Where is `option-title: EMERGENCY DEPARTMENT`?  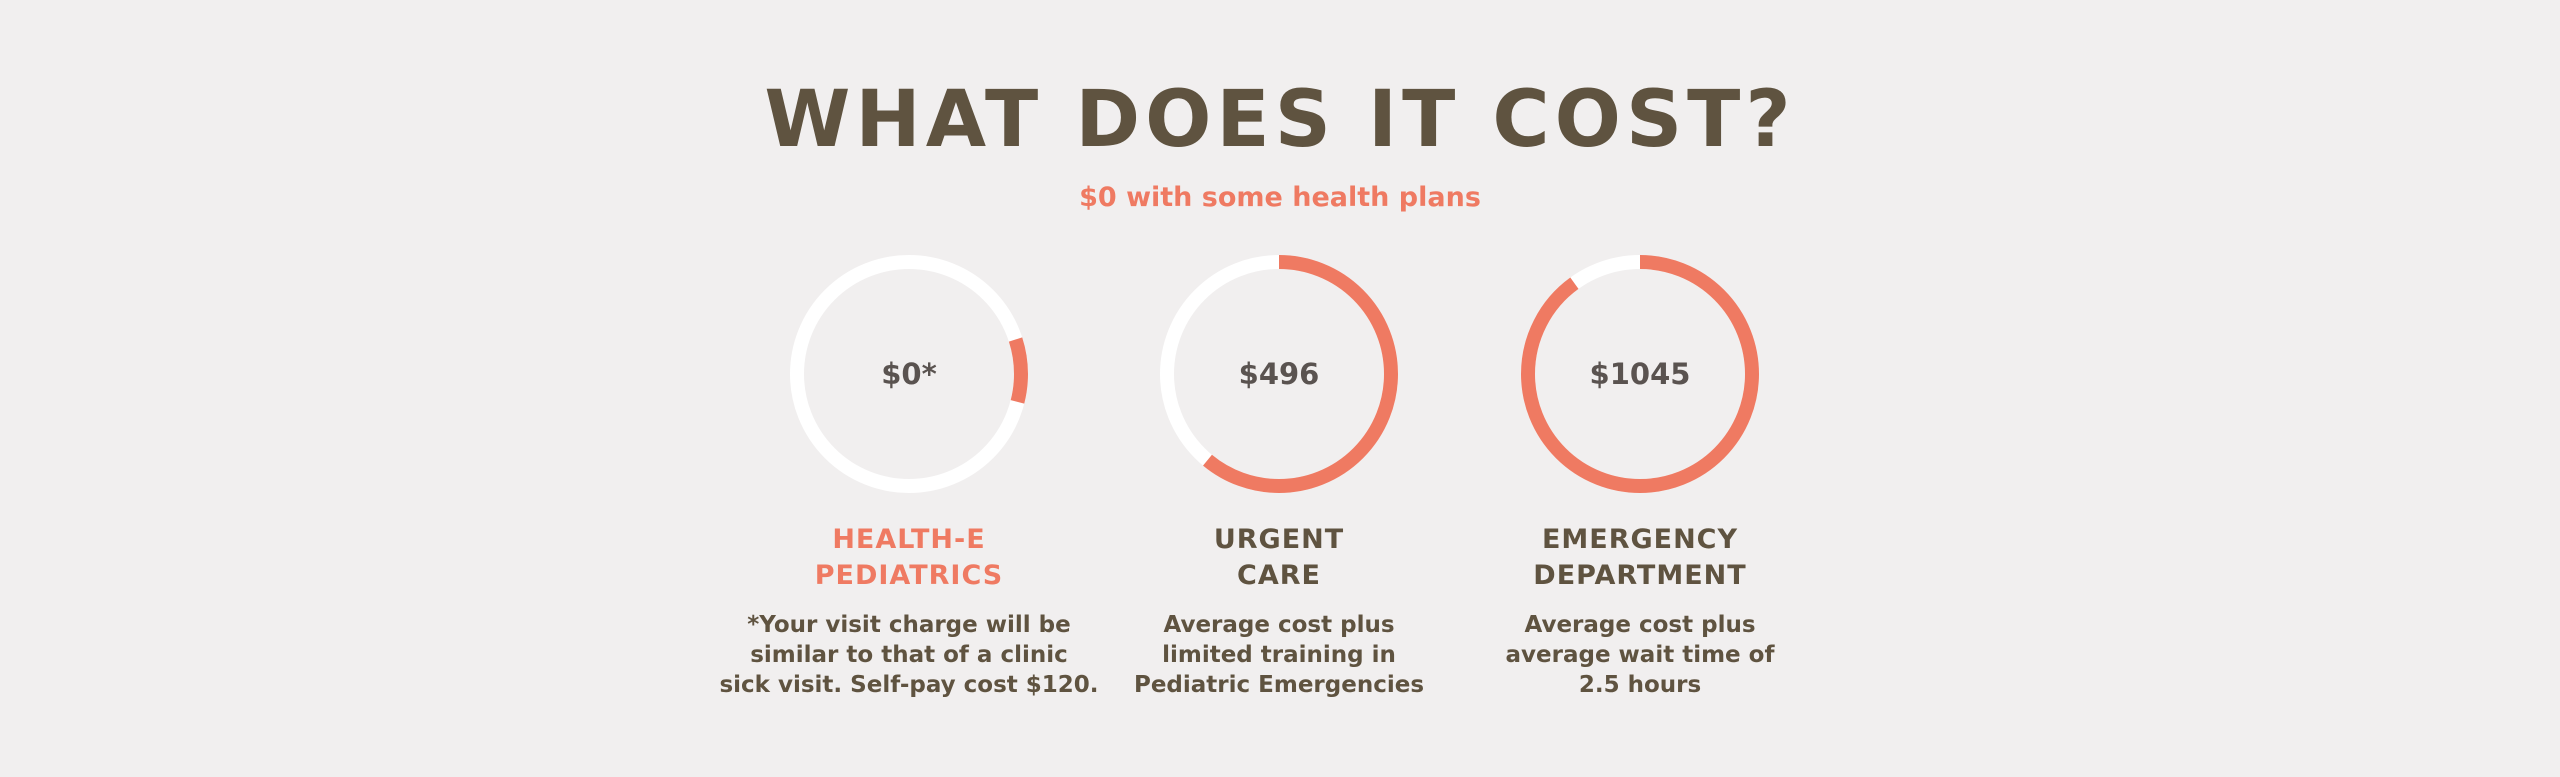 option-title: EMERGENCY DEPARTMENT is located at coordinates (1640, 557).